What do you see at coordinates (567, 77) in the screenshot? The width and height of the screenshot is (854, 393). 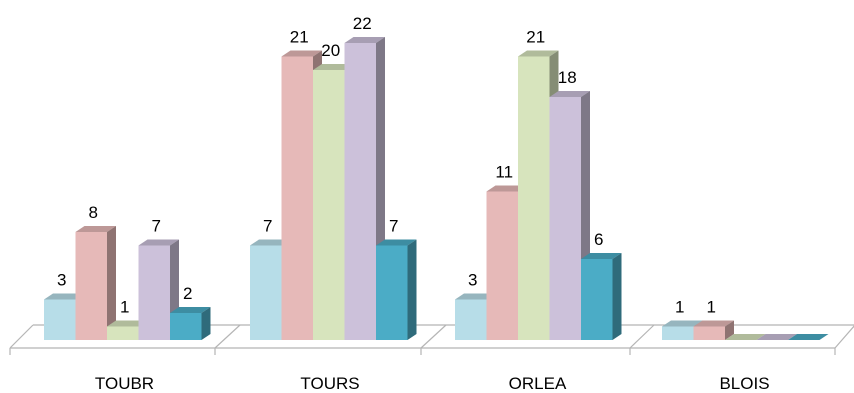 I see `data-label: 18` at bounding box center [567, 77].